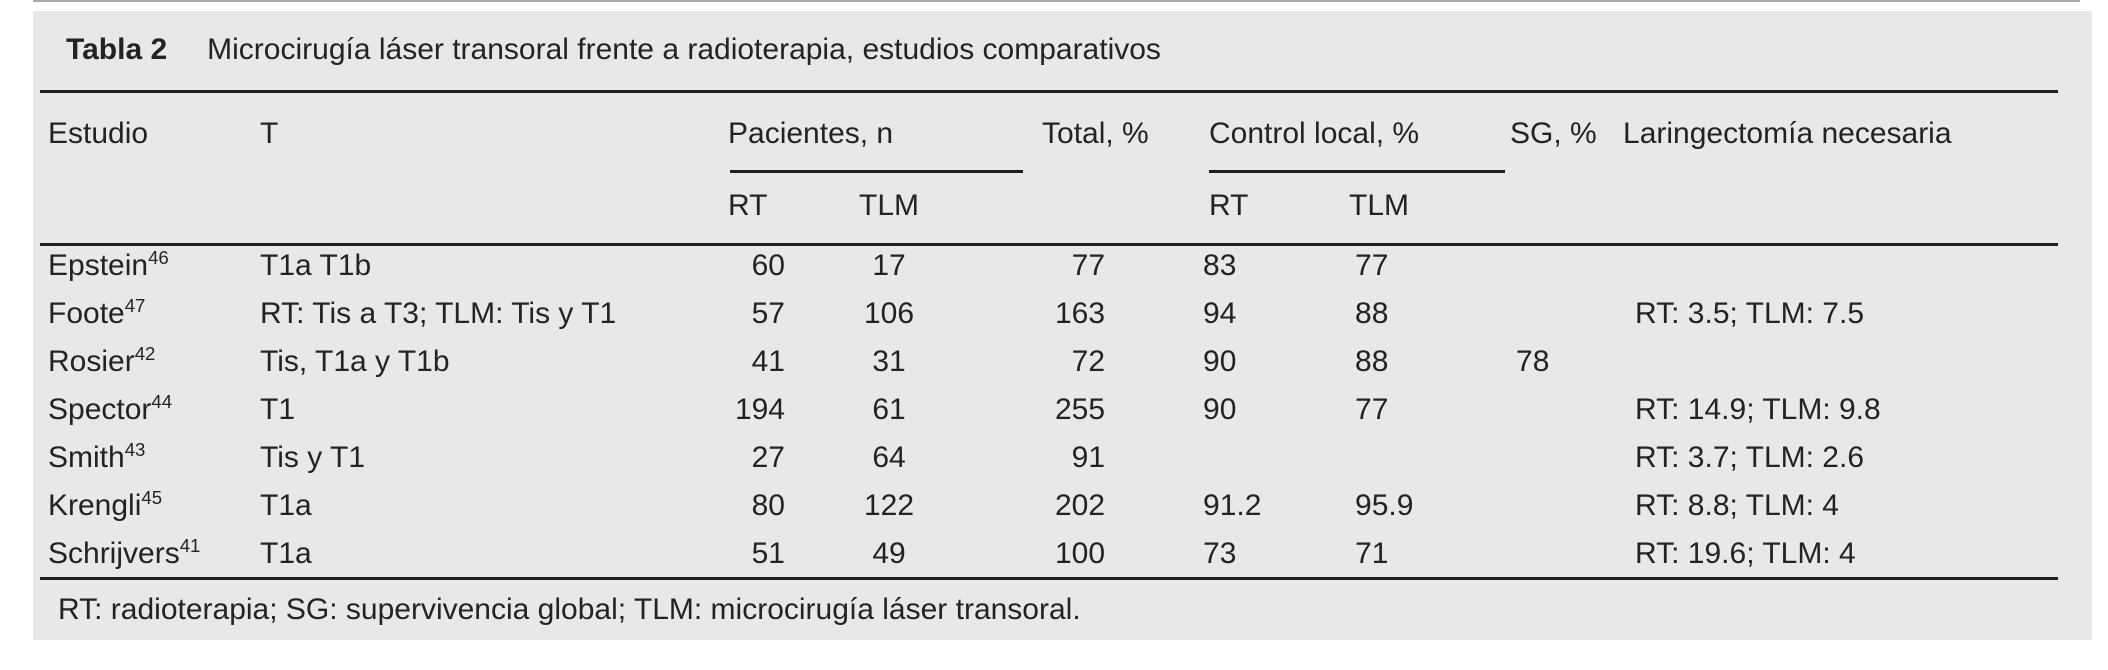 This screenshot has width=2108, height=670. I want to click on cell-t: T1, so click(278, 409).